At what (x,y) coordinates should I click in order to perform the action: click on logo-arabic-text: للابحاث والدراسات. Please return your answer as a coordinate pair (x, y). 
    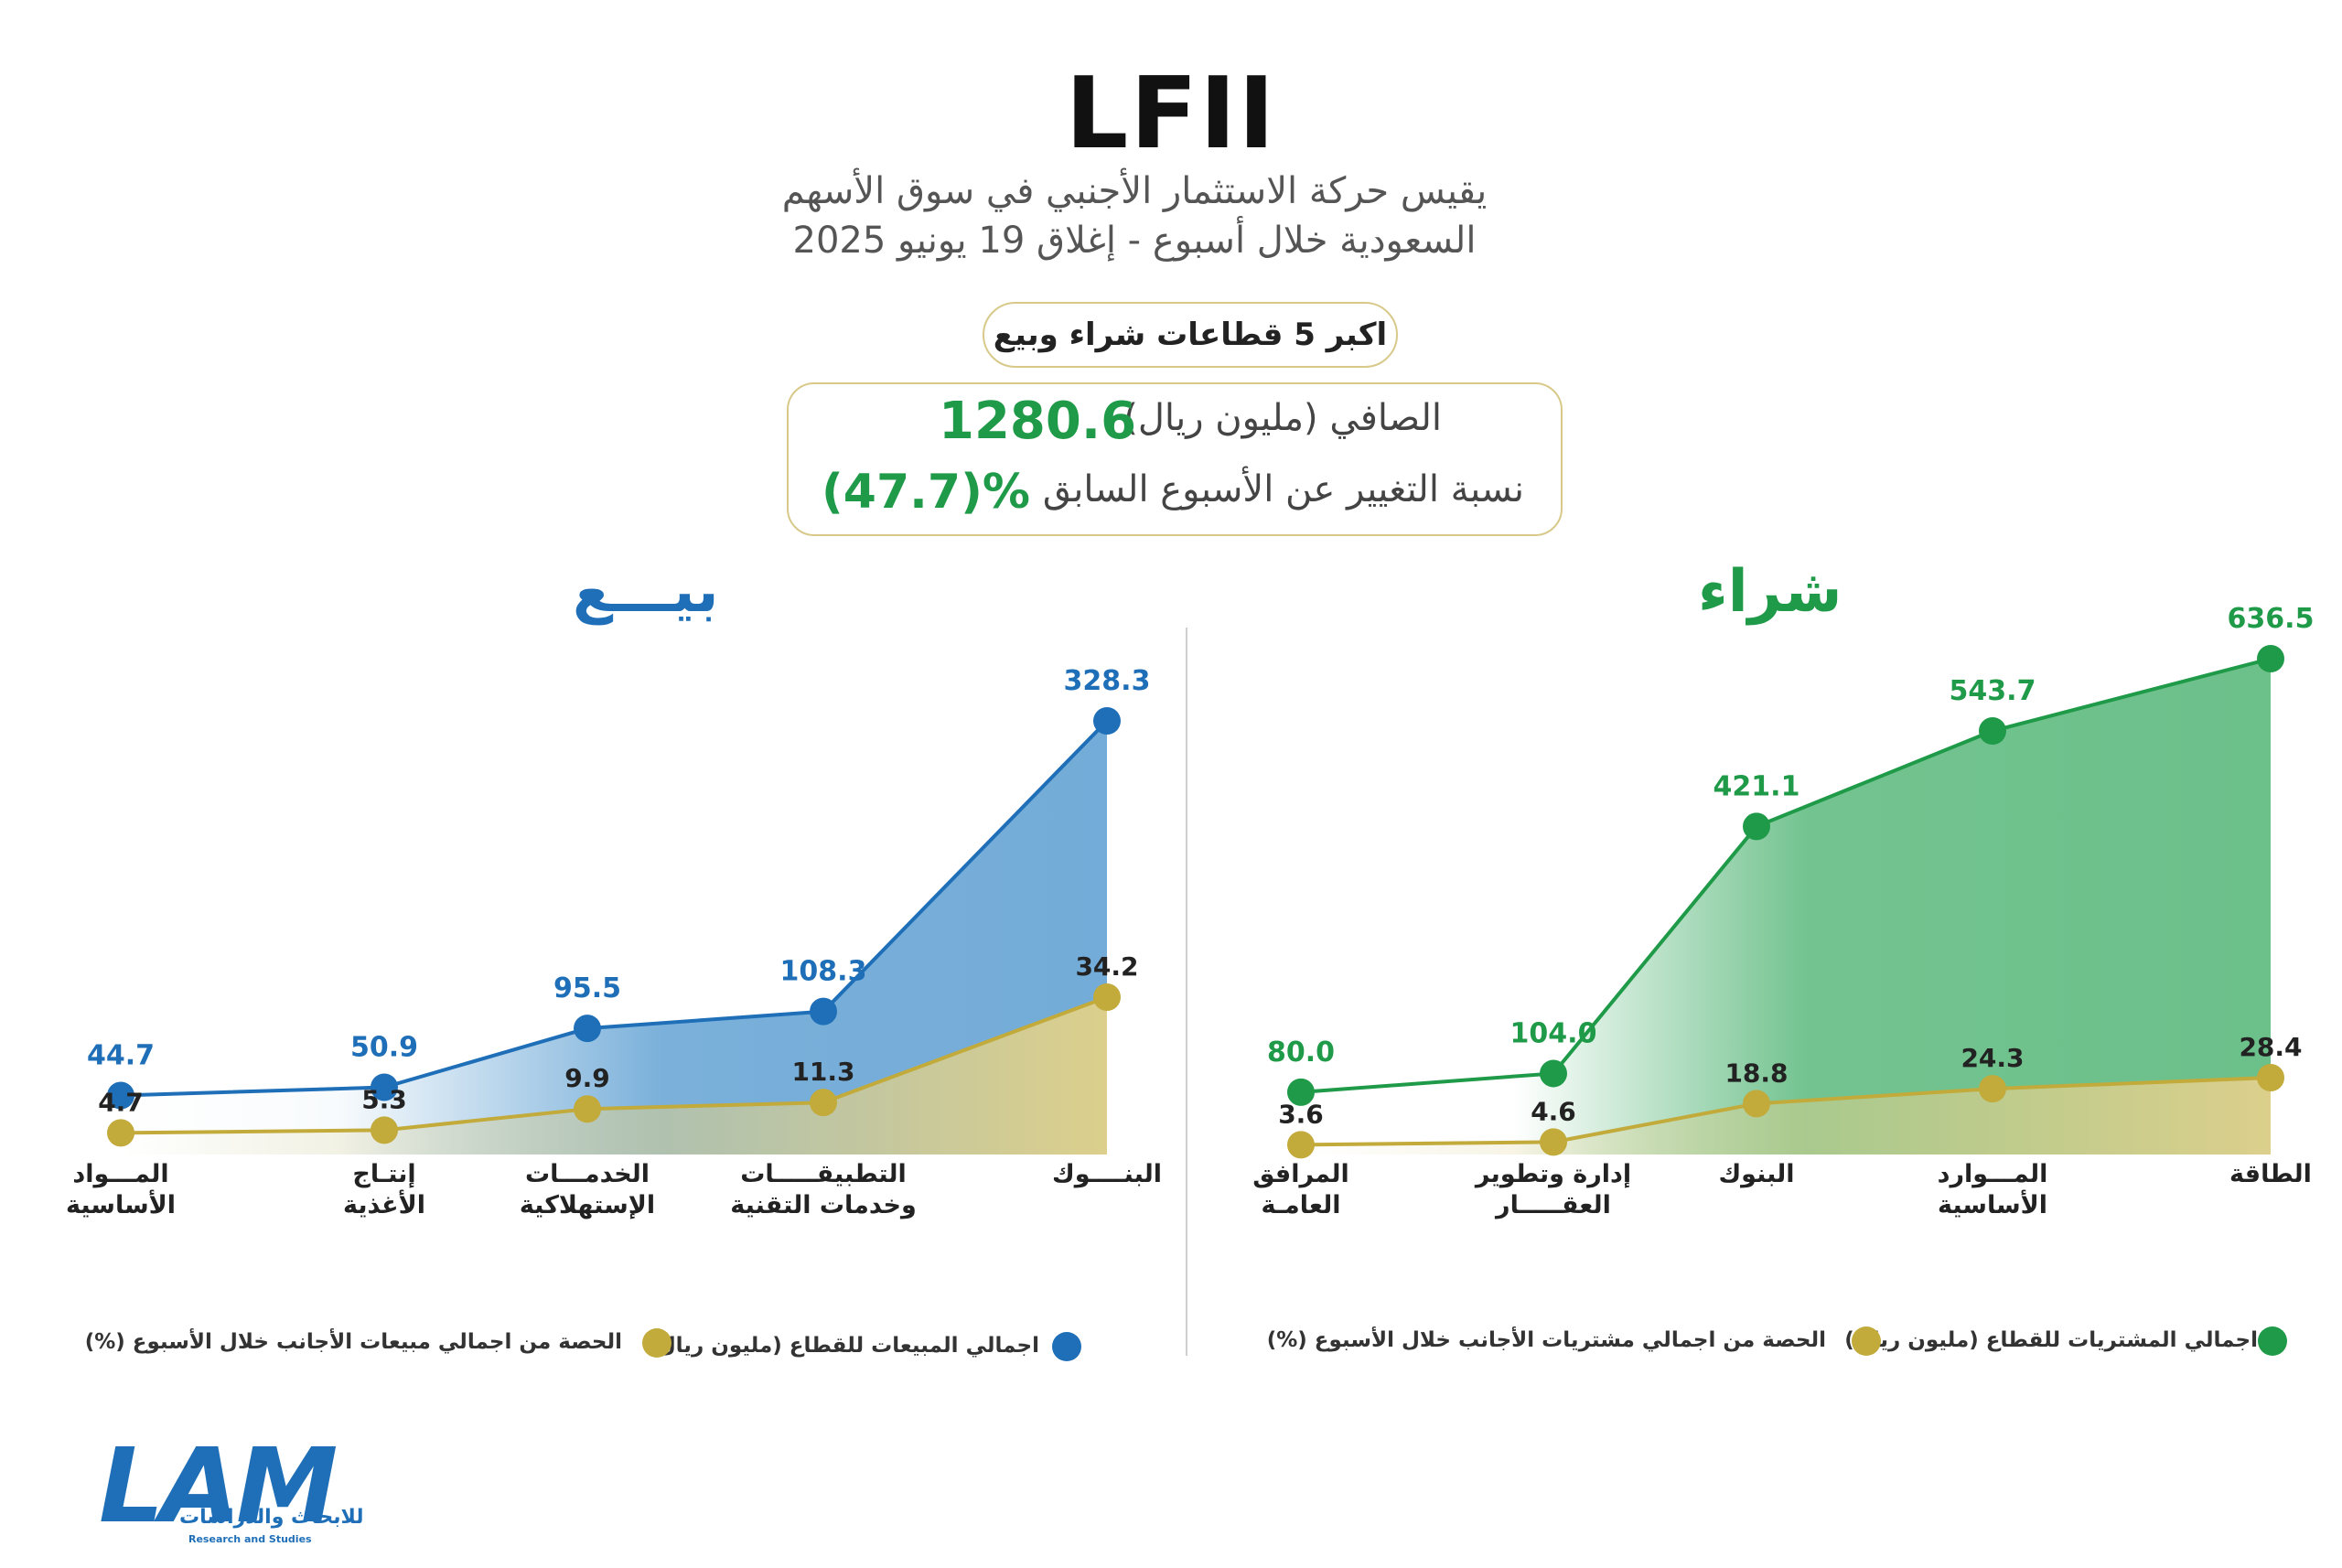
    Looking at the image, I should click on (271, 1517).